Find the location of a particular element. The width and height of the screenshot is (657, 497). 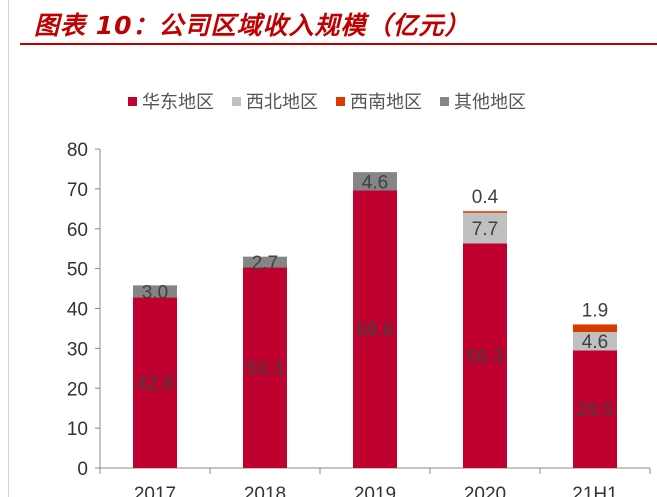

data-label: 50.3 is located at coordinates (265, 369).